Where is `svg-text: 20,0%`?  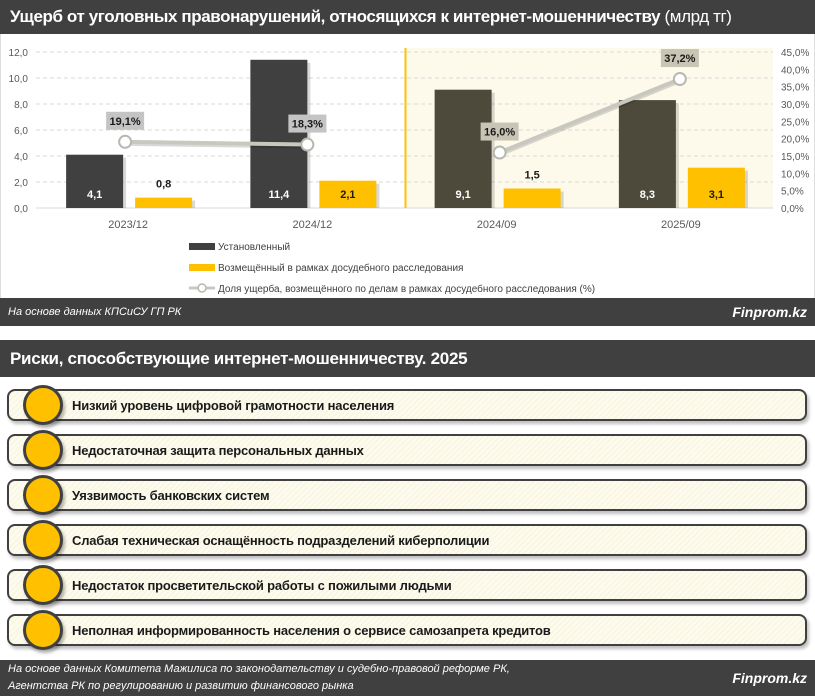 svg-text: 20,0% is located at coordinates (795, 140).